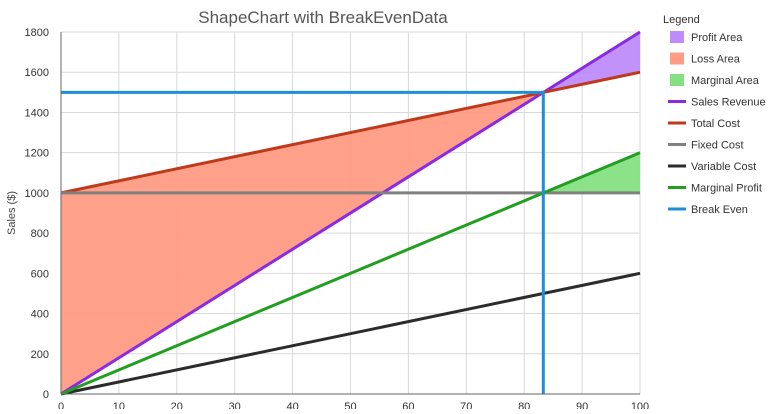 The width and height of the screenshot is (779, 414). What do you see at coordinates (235, 405) in the screenshot?
I see `x-tick-label: 30` at bounding box center [235, 405].